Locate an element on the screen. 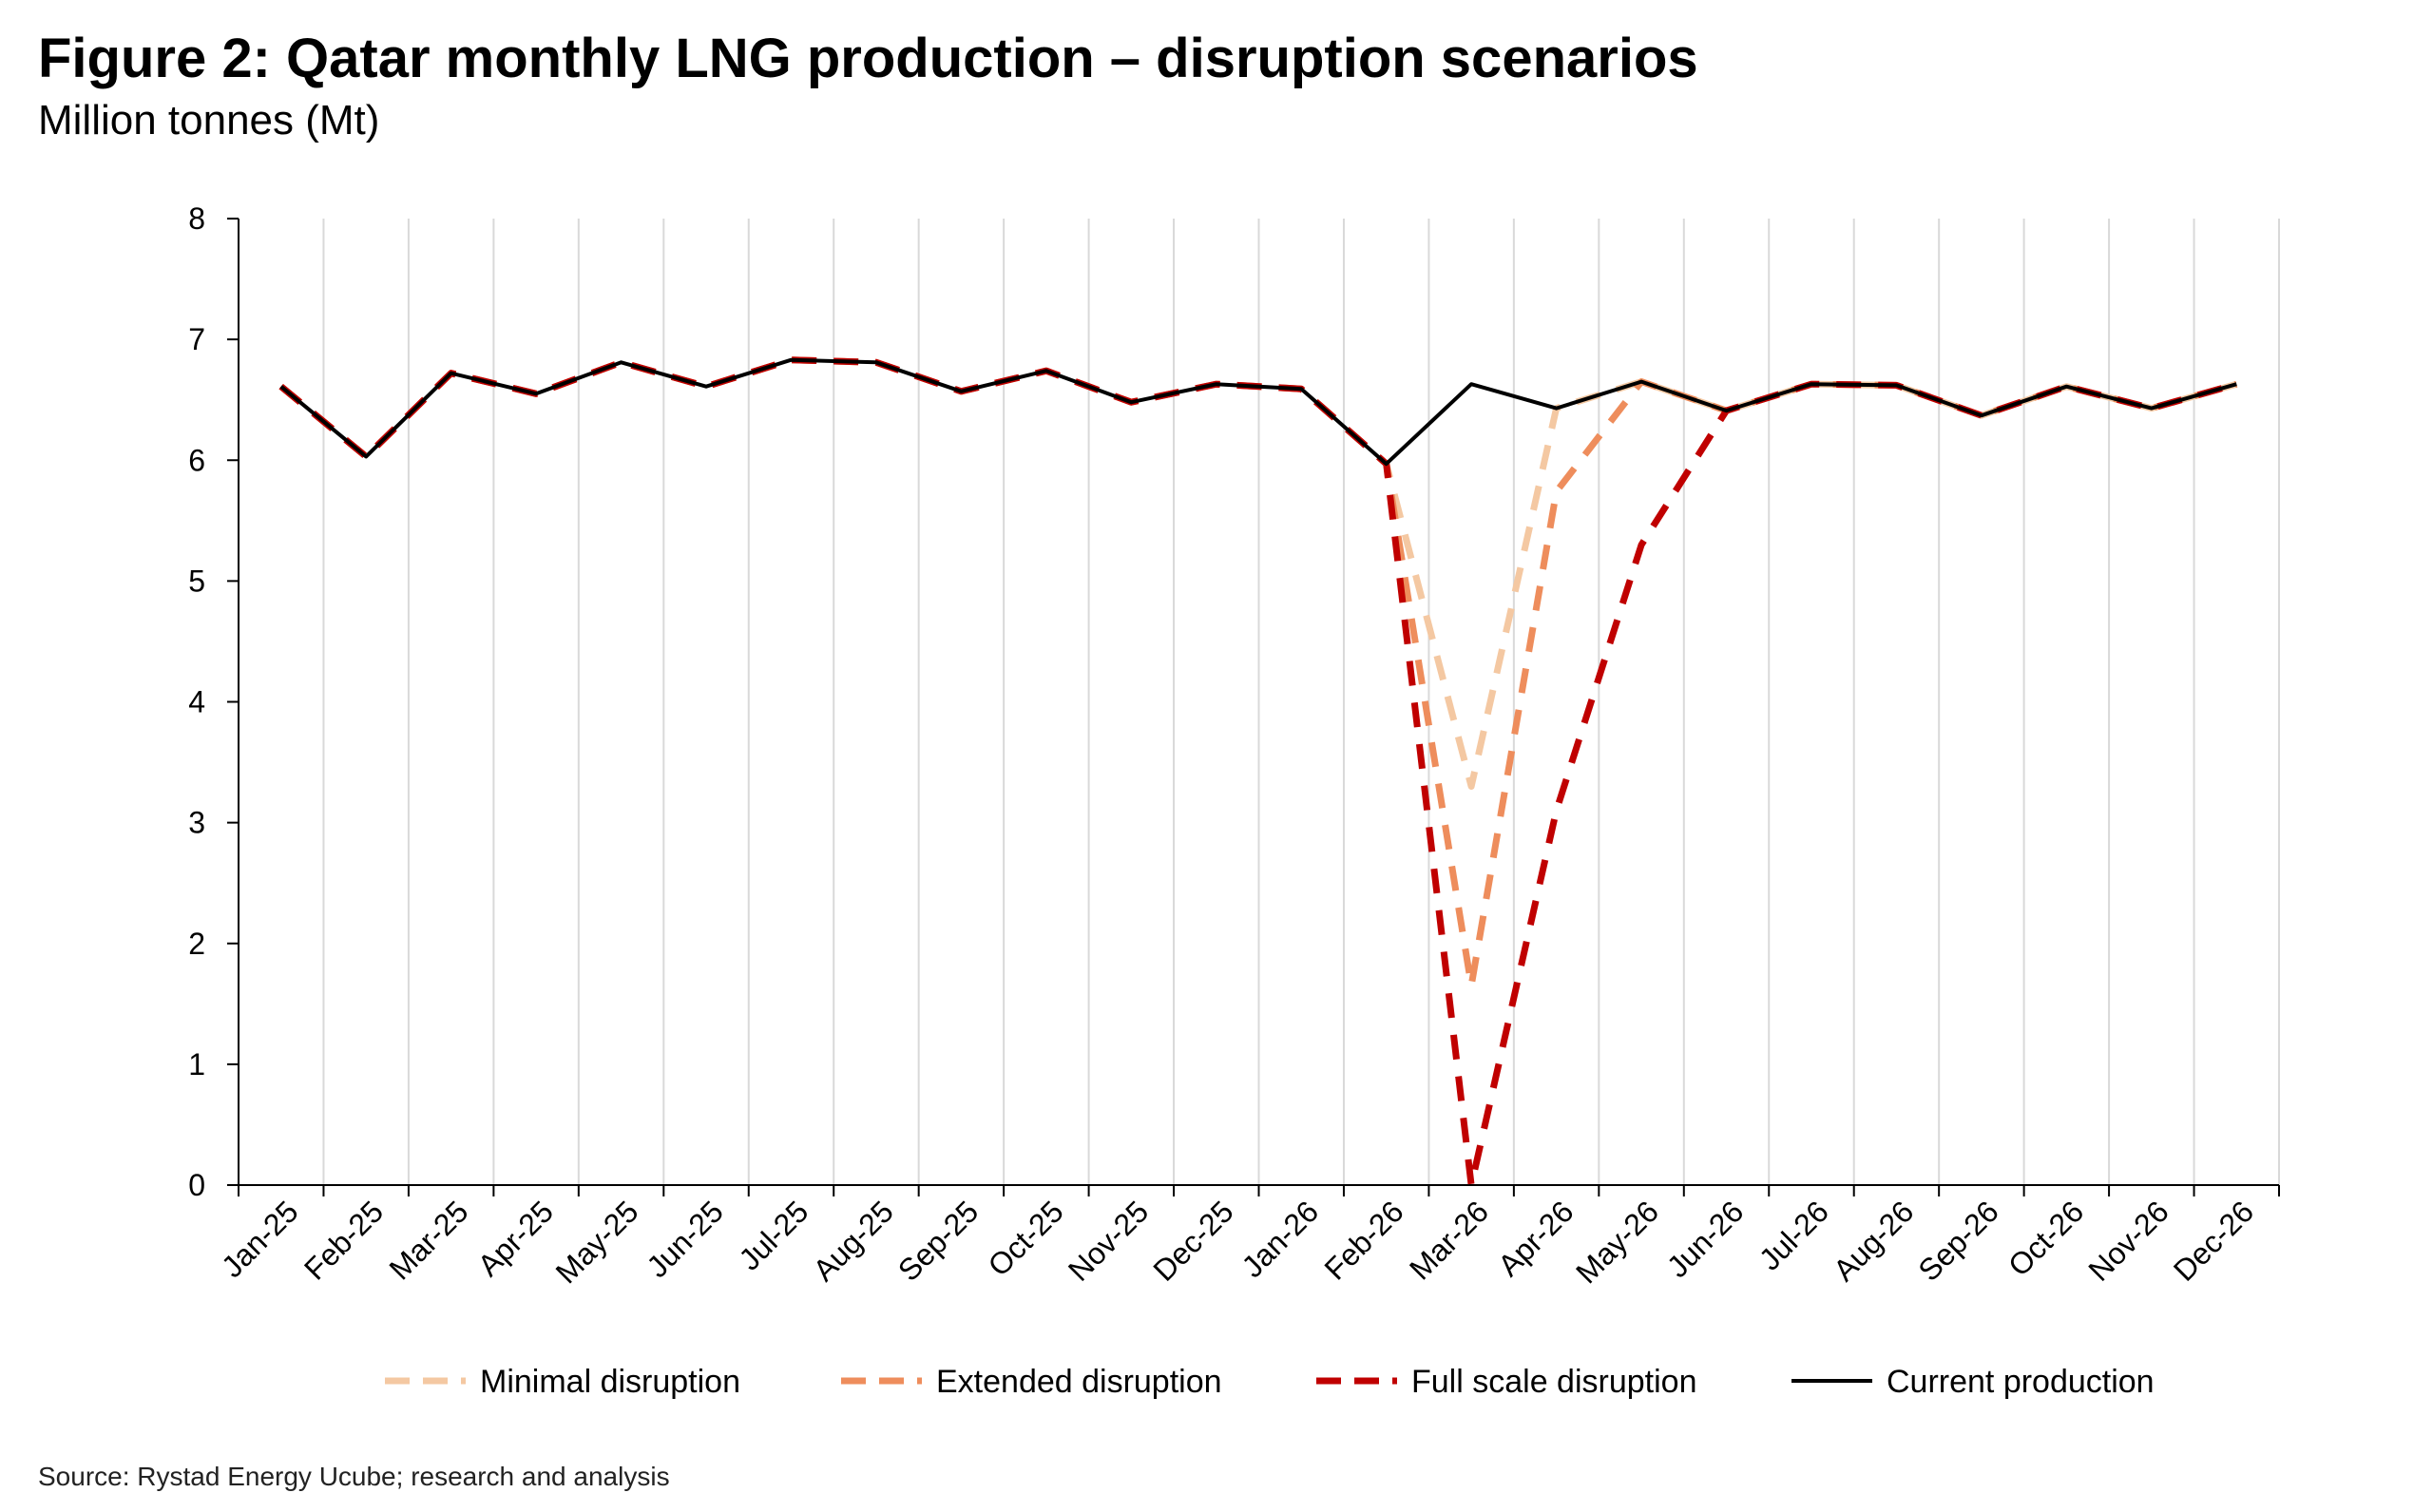 The width and height of the screenshot is (2433, 1512). y-tick-label: 7 is located at coordinates (196, 339).